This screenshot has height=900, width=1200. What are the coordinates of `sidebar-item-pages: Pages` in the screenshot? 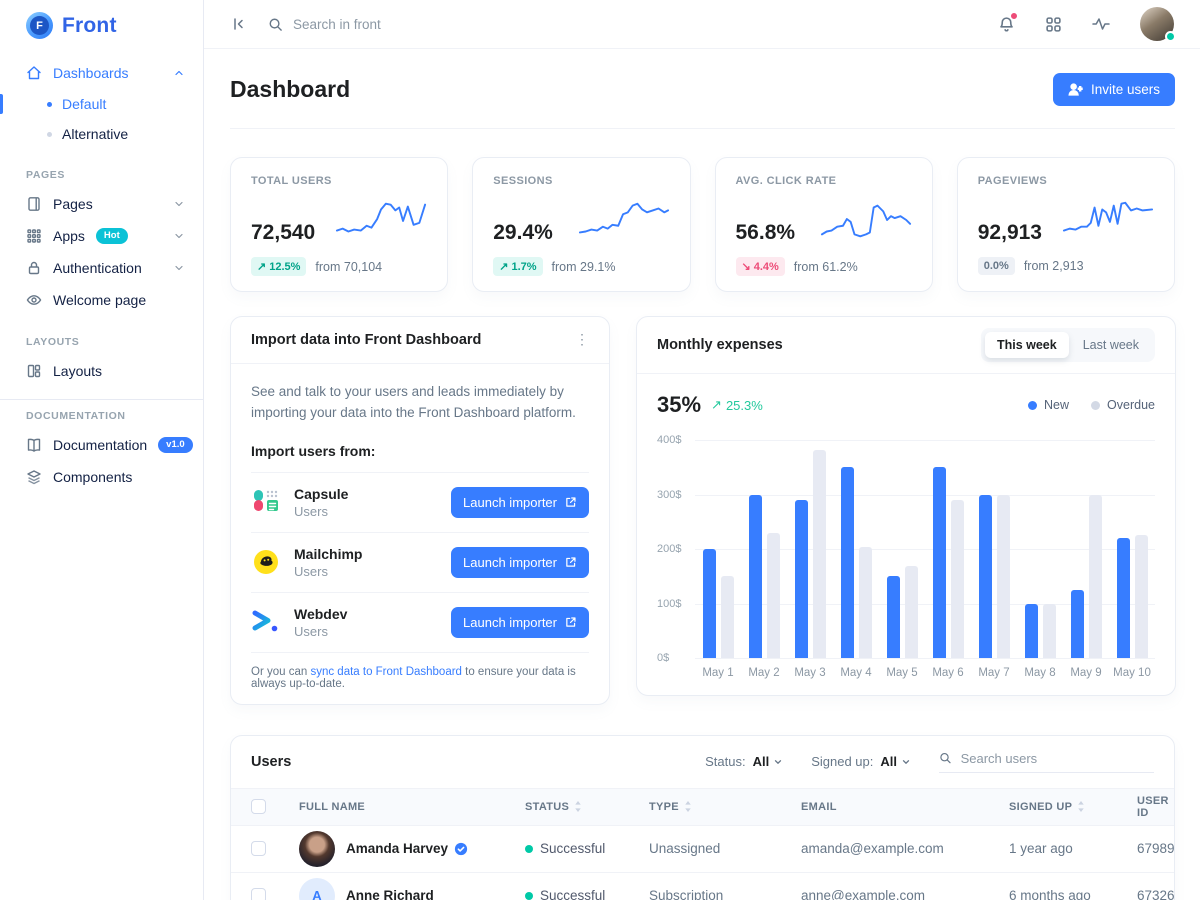 It's located at (101, 204).